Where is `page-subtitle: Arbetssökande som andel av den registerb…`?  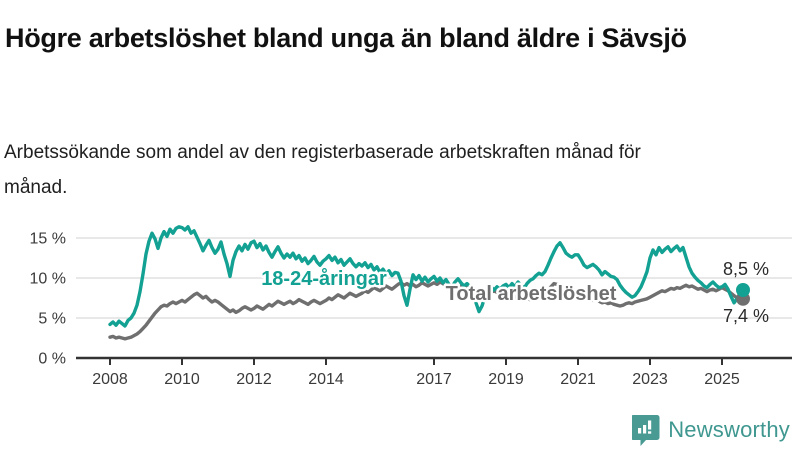 page-subtitle: Arbetssökande som andel av den registerb… is located at coordinates (322, 170).